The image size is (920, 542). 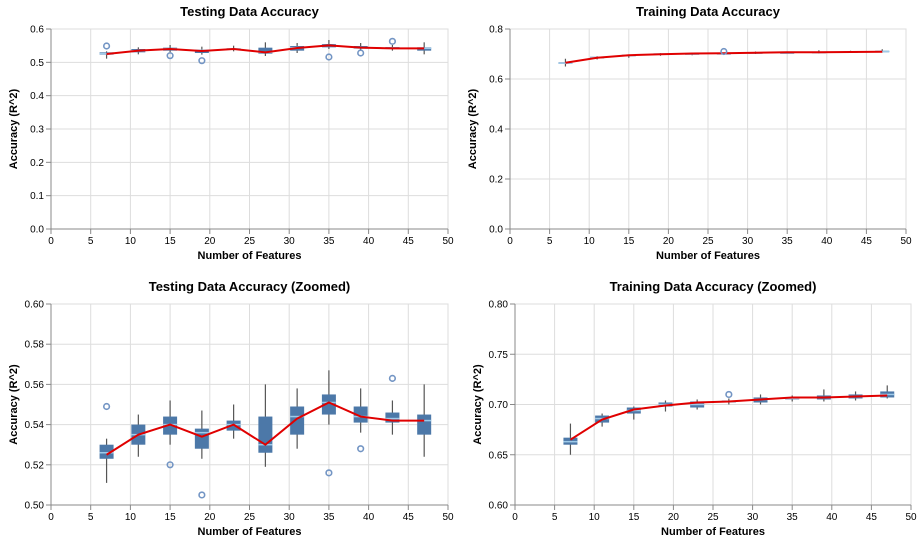 I want to click on y-tick-label: 0.80, so click(x=499, y=305).